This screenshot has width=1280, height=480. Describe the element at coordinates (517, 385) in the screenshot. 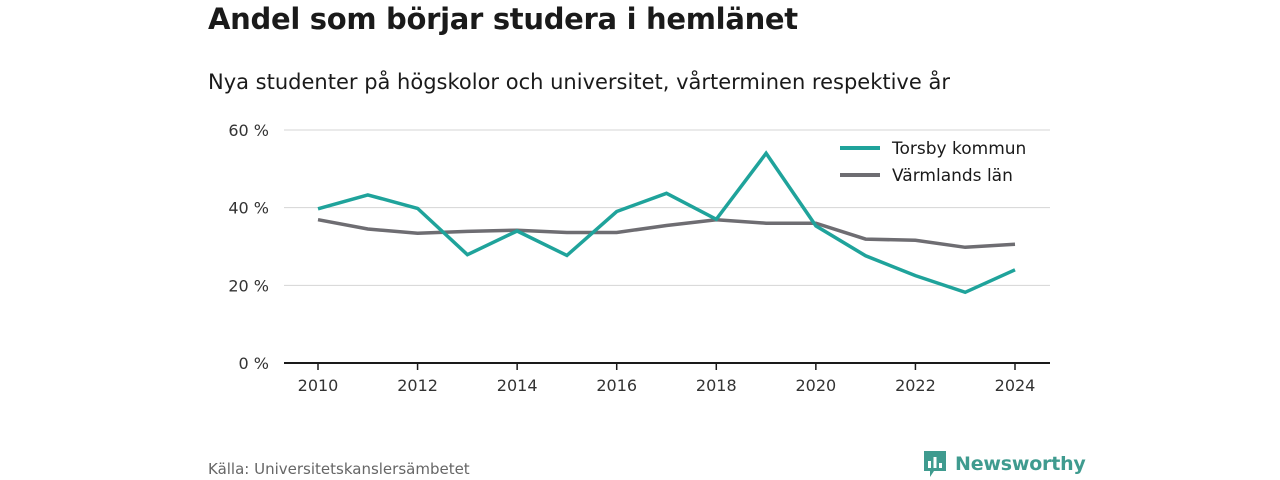

I see `x-tick-label: 2014` at that location.